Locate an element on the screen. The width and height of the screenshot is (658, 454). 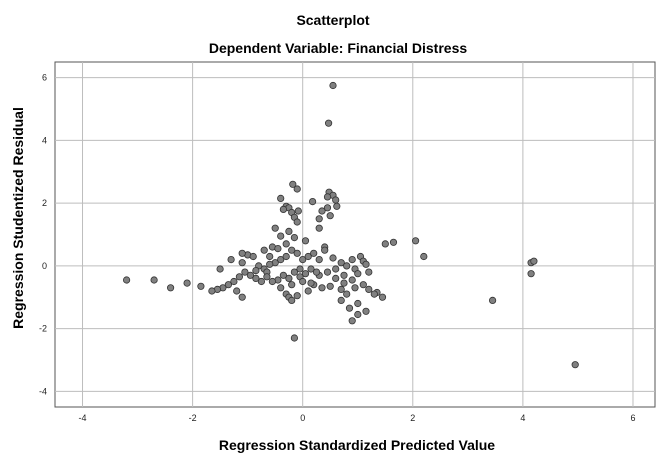
chart-title: Scatterplot is located at coordinates (332, 20).